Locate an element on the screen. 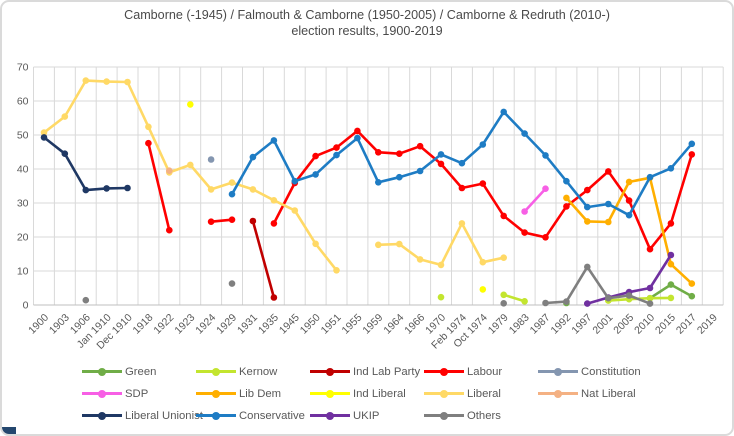 Image resolution: width=734 pixels, height=436 pixels. x-tick-label: 2017 is located at coordinates (686, 324).